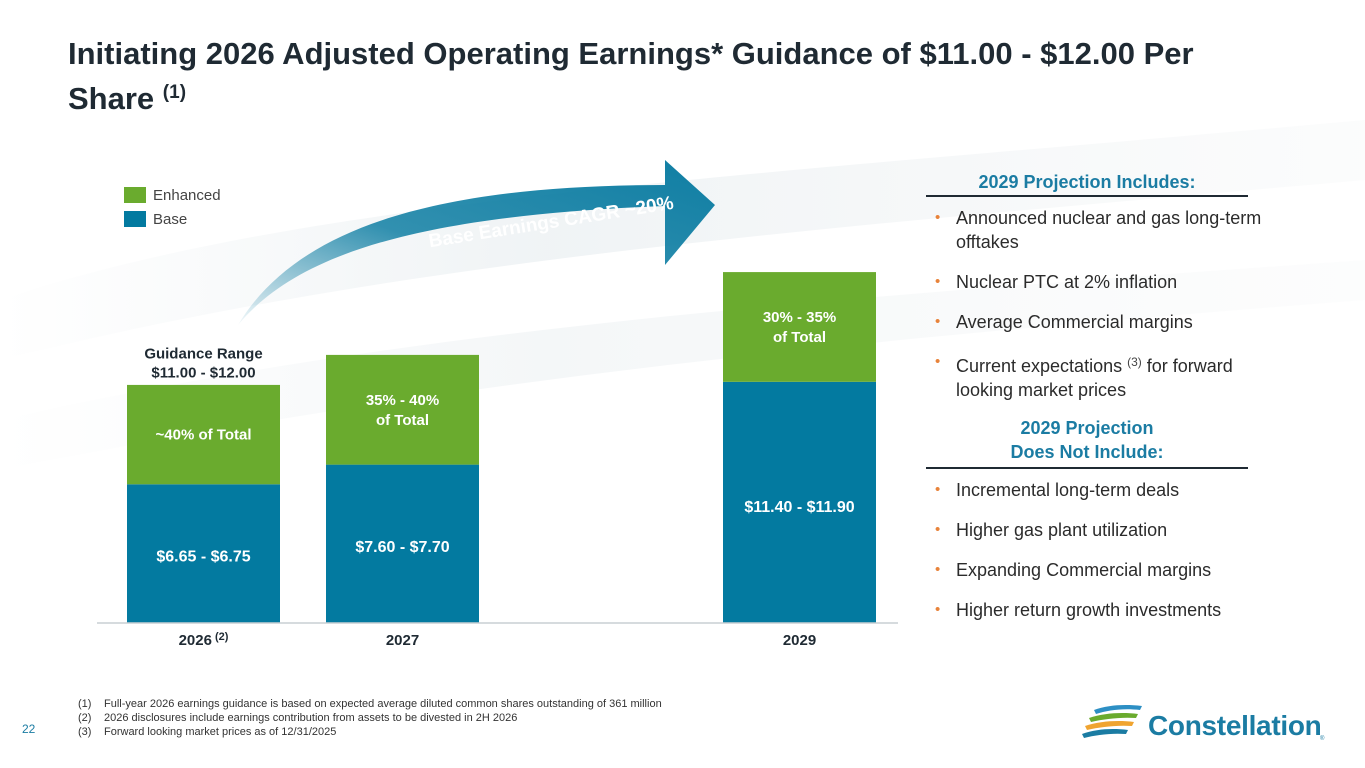  Describe the element at coordinates (1134, 362) in the screenshot. I see `includes-item-footnote-ref: (3)` at that location.